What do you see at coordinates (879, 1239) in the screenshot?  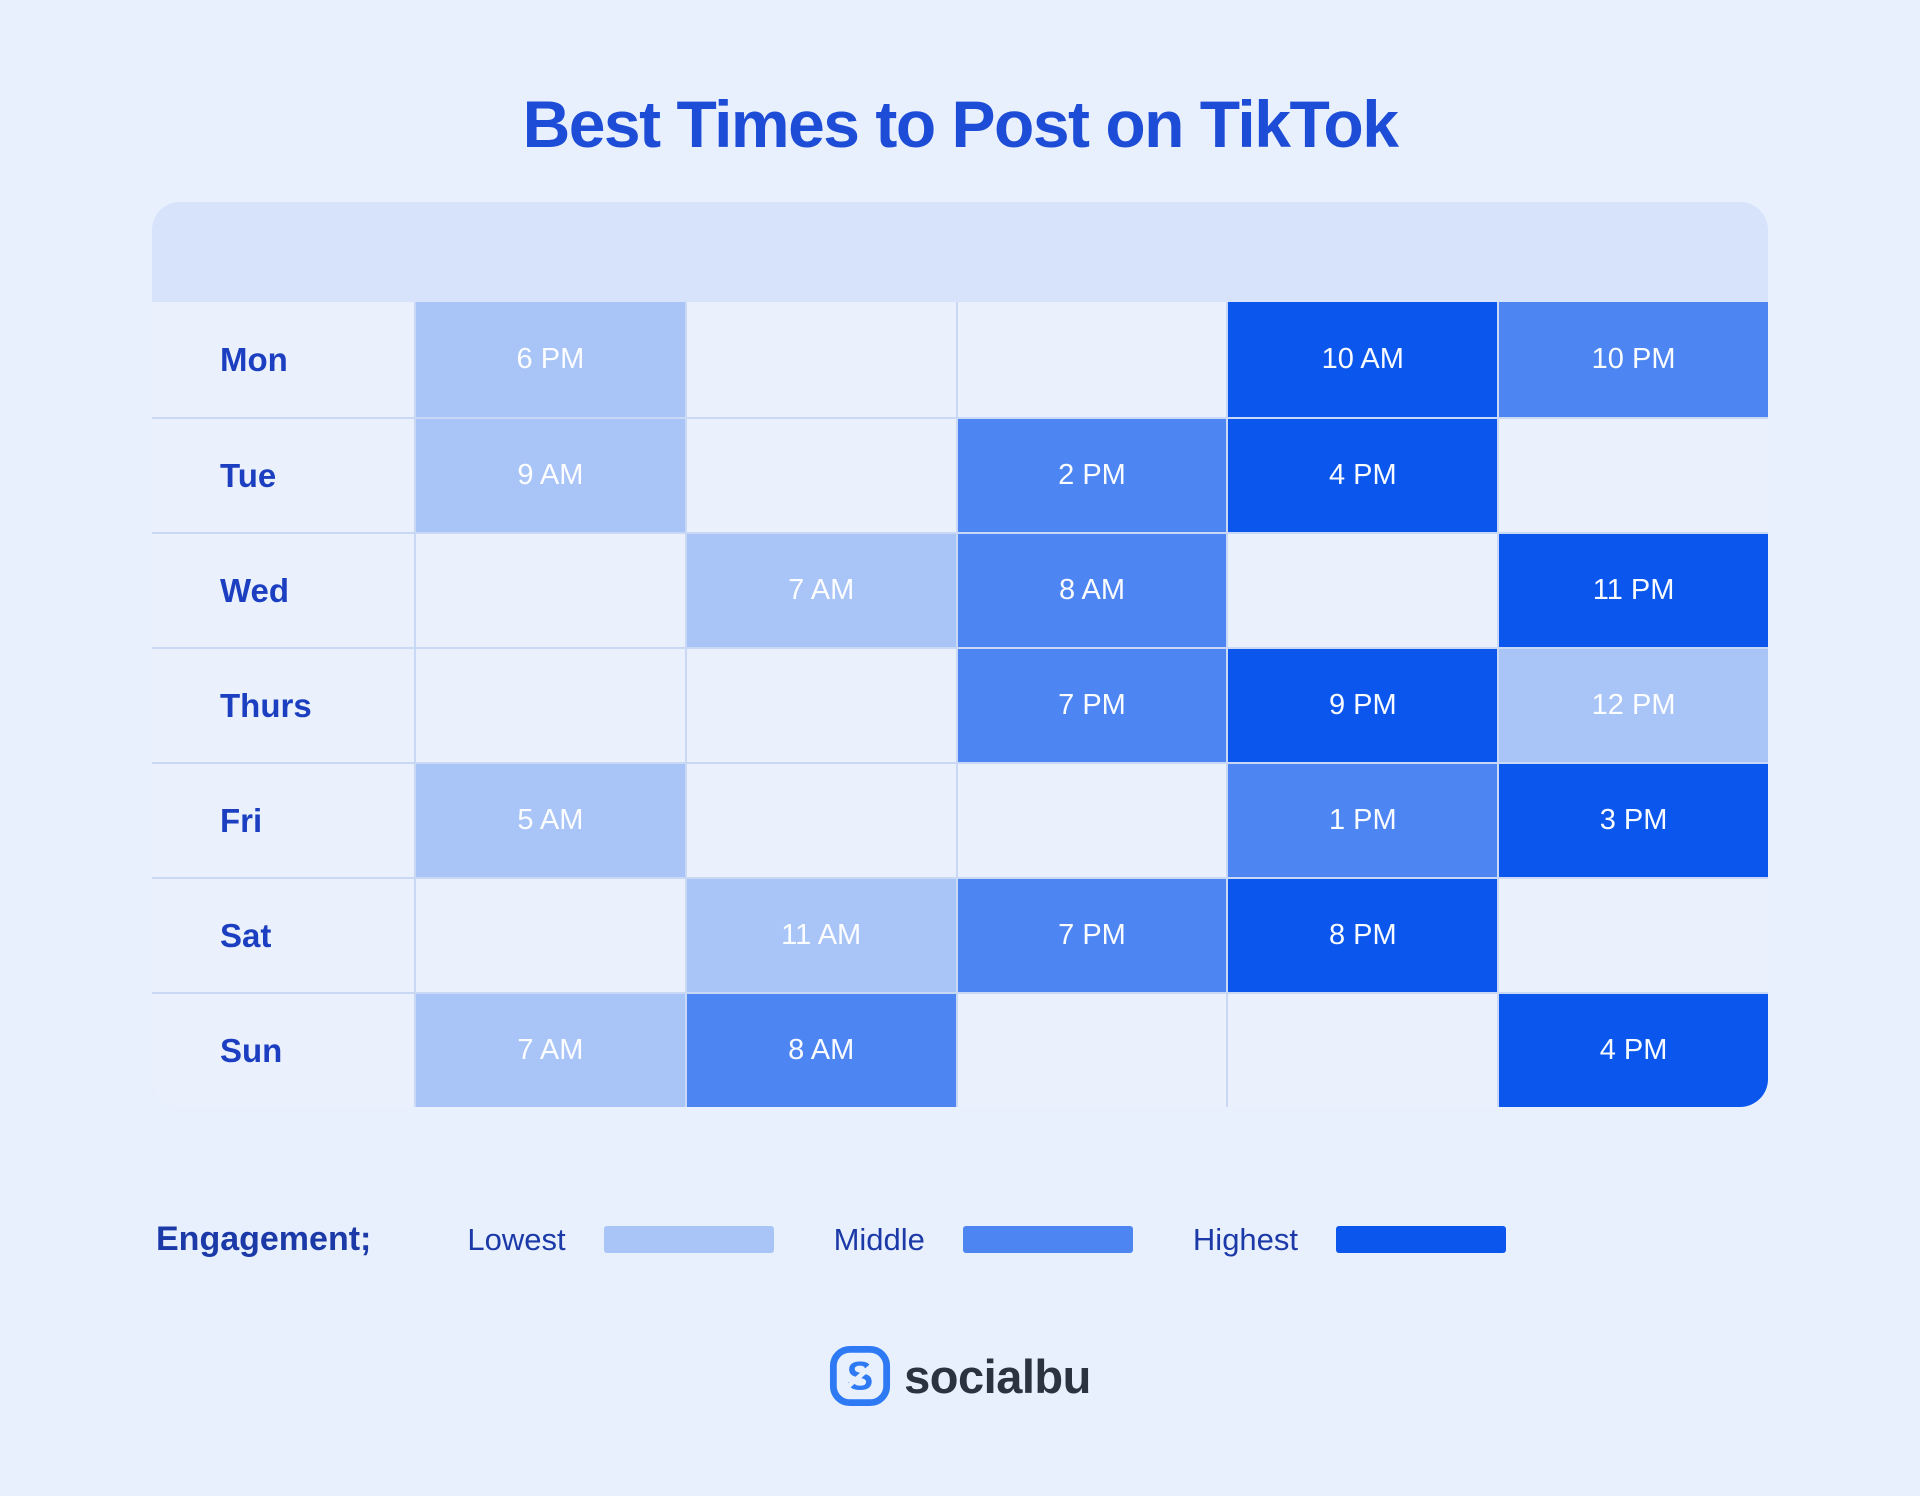 I see `legend-label-middle: Middle` at bounding box center [879, 1239].